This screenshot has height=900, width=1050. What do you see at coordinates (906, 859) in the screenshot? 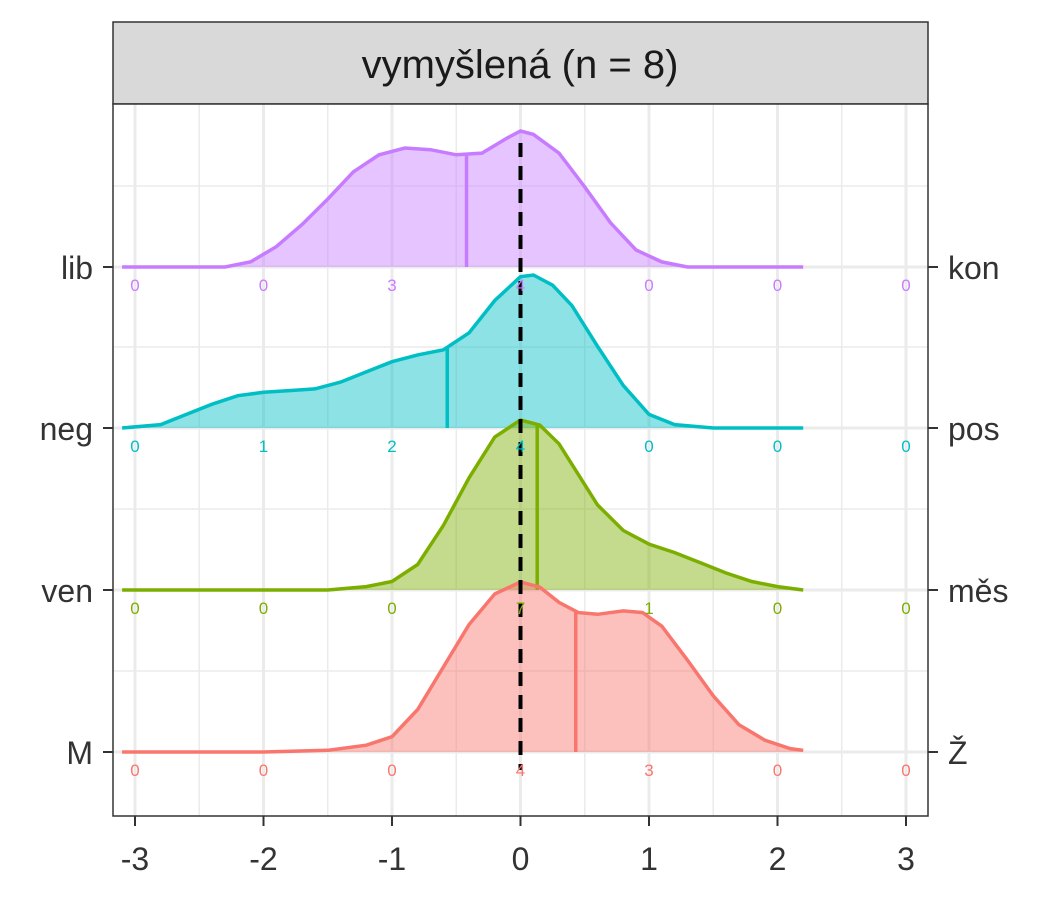
I see `x-tick-label: 3` at bounding box center [906, 859].